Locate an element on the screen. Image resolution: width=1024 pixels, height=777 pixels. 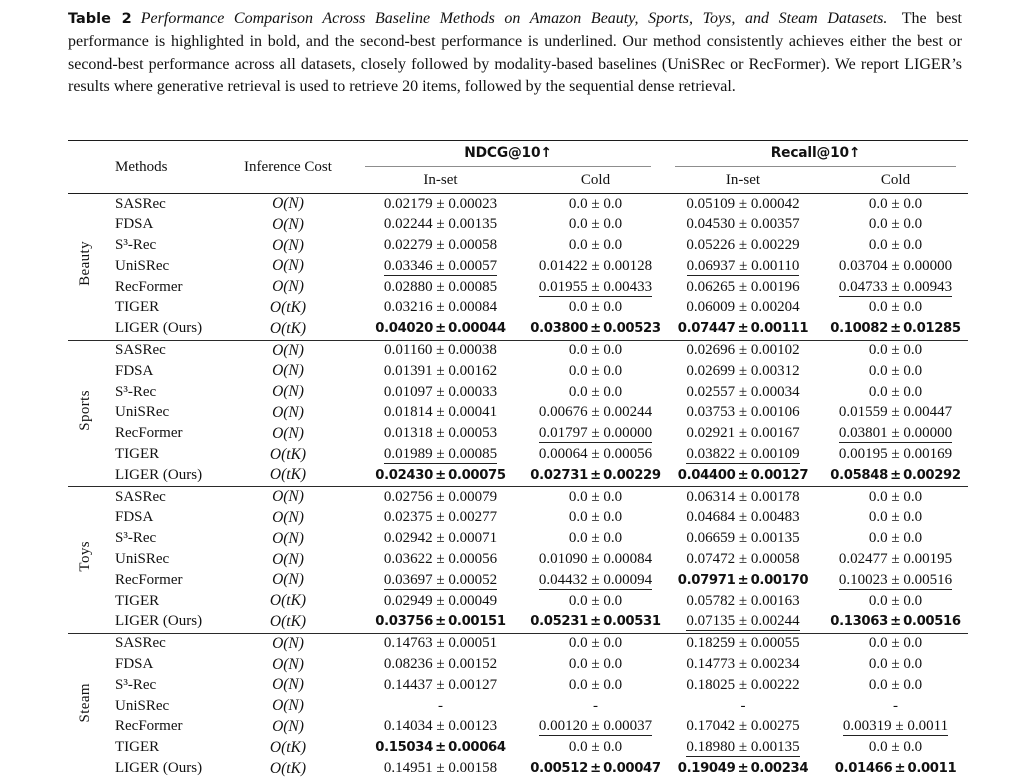
metric-cell: 0.02375 ± 0.00277 is located at coordinates (440, 518).